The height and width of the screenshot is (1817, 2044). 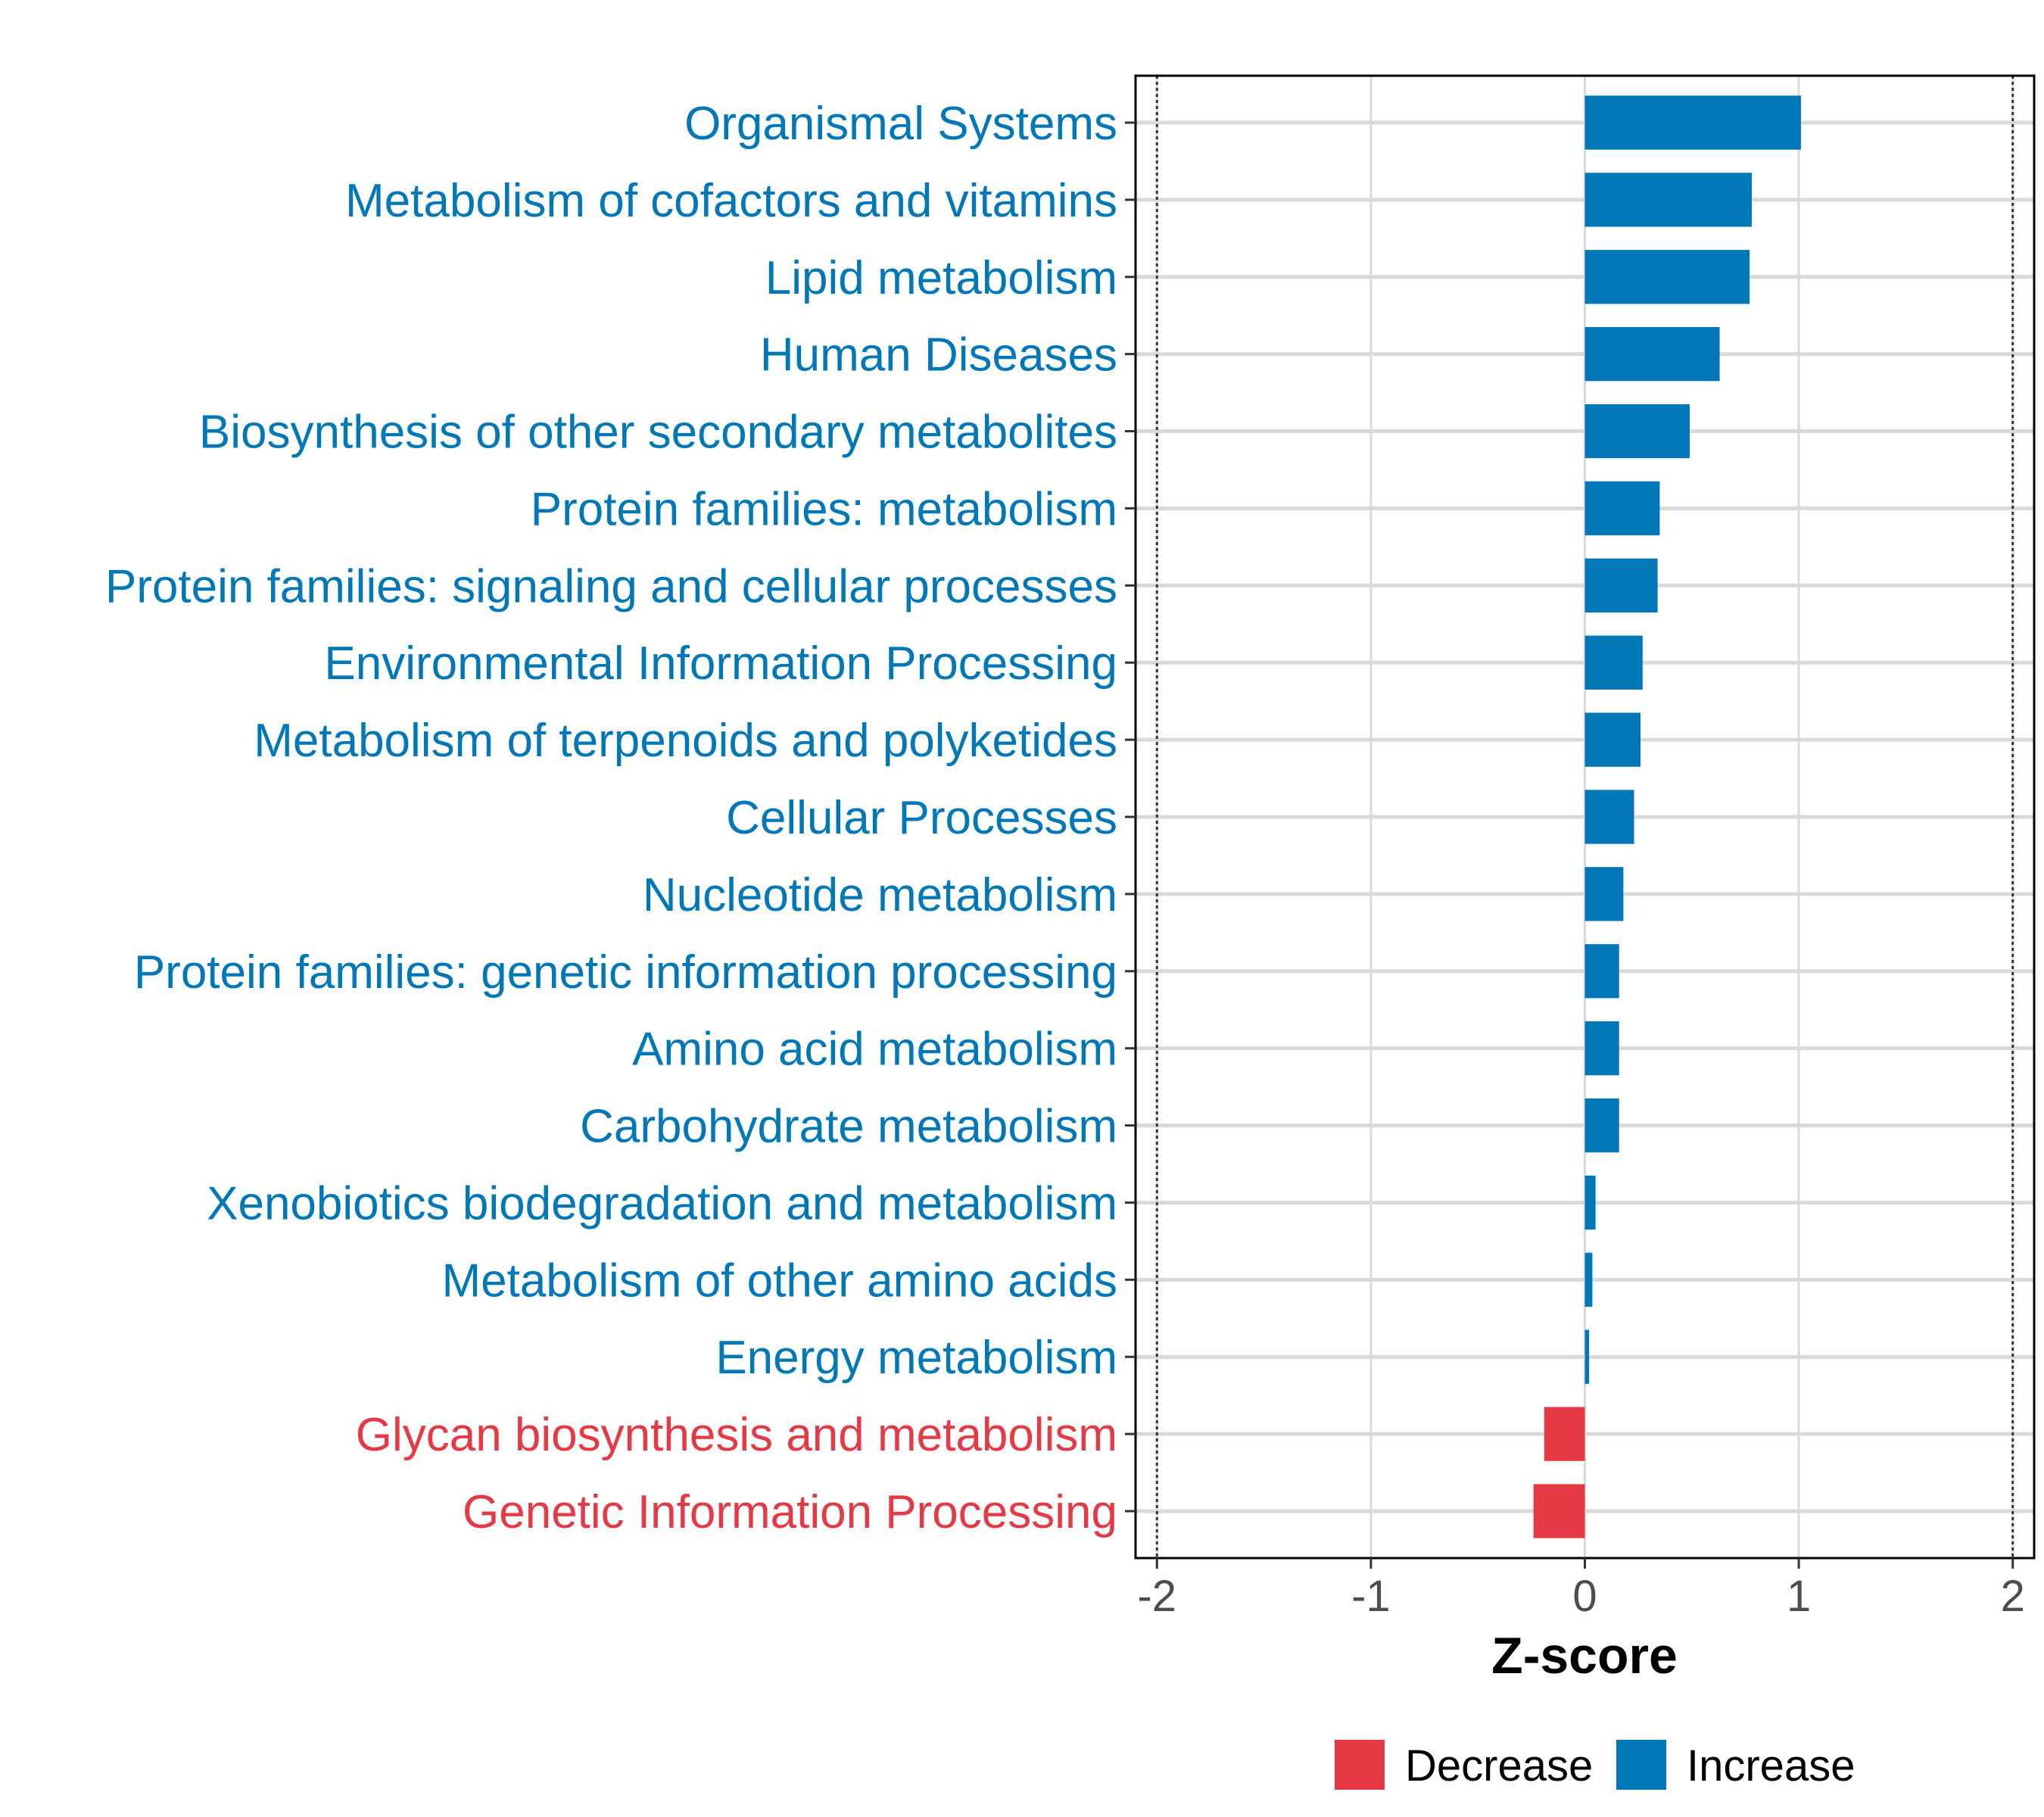 I want to click on category-label-12: Amino acid metabolism, so click(x=874, y=1050).